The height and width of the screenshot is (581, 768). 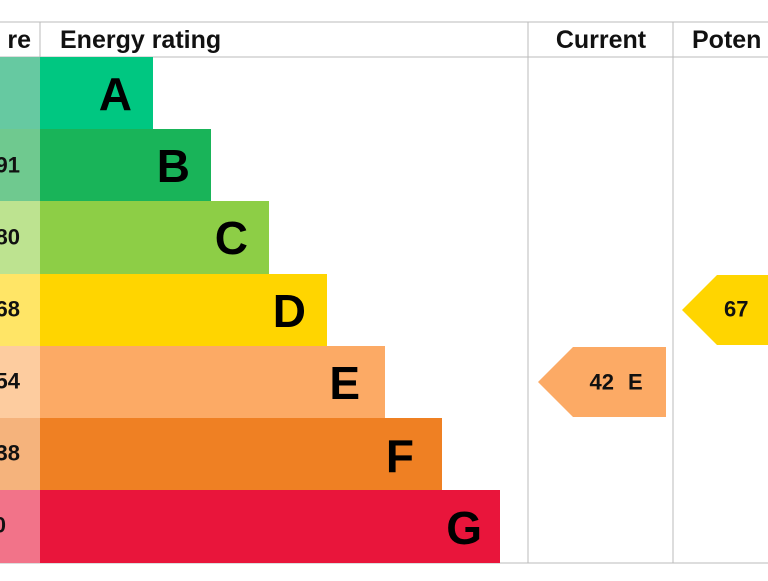 I want to click on rating-letter: B, so click(x=173, y=166).